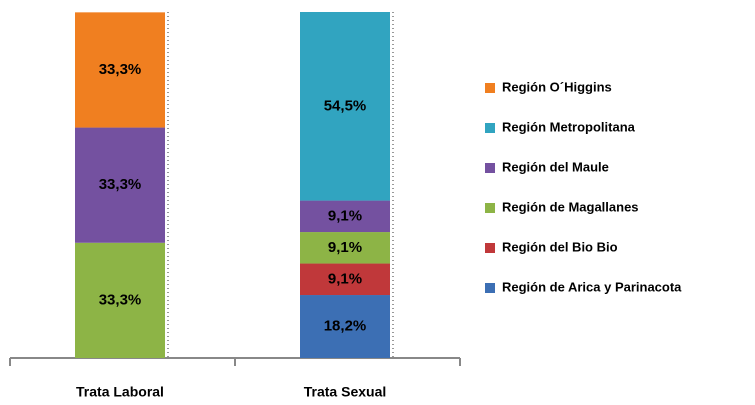 The width and height of the screenshot is (755, 405). Describe the element at coordinates (560, 246) in the screenshot. I see `legend-label: Región del Bio Bio` at that location.